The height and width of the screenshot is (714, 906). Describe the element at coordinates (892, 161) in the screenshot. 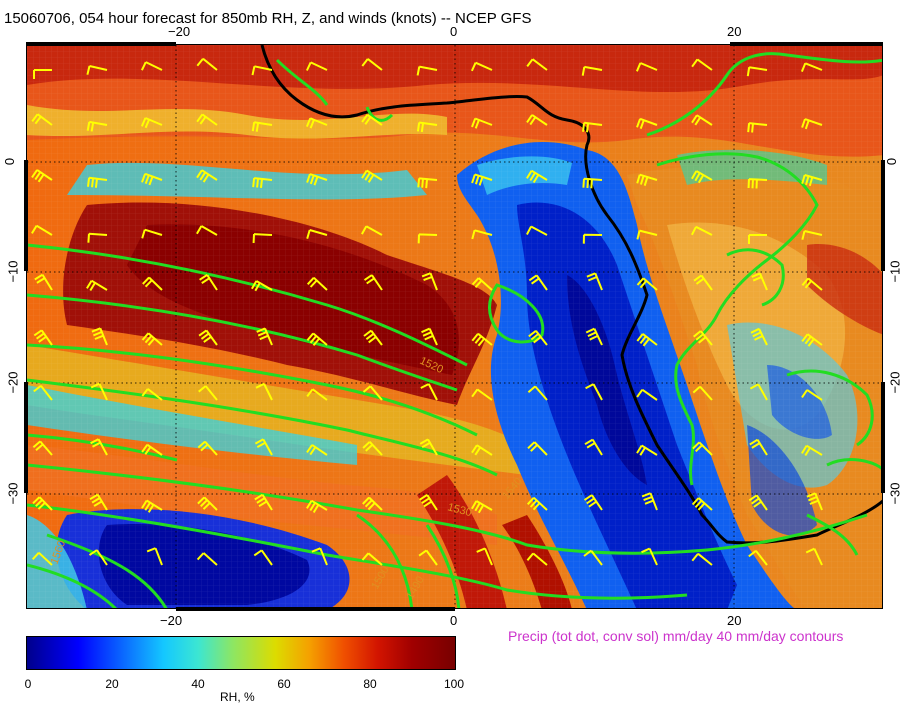

I see `y-right-label: 0` at that location.